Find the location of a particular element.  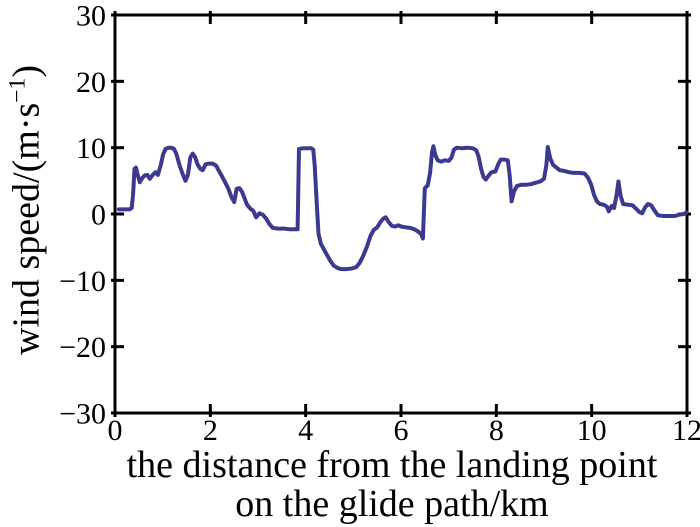

y-tick-label: −10 is located at coordinates (82, 281).